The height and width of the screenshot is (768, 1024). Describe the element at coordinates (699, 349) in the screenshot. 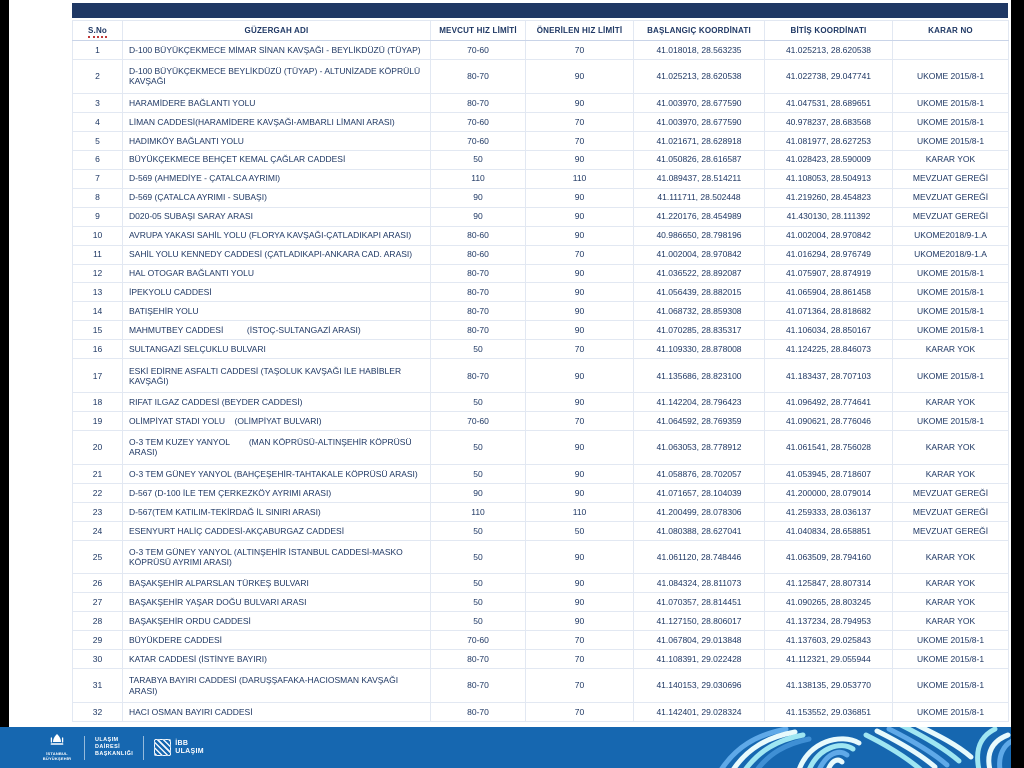

I see `start-coord-cell: 41.109330, 28.878008` at that location.